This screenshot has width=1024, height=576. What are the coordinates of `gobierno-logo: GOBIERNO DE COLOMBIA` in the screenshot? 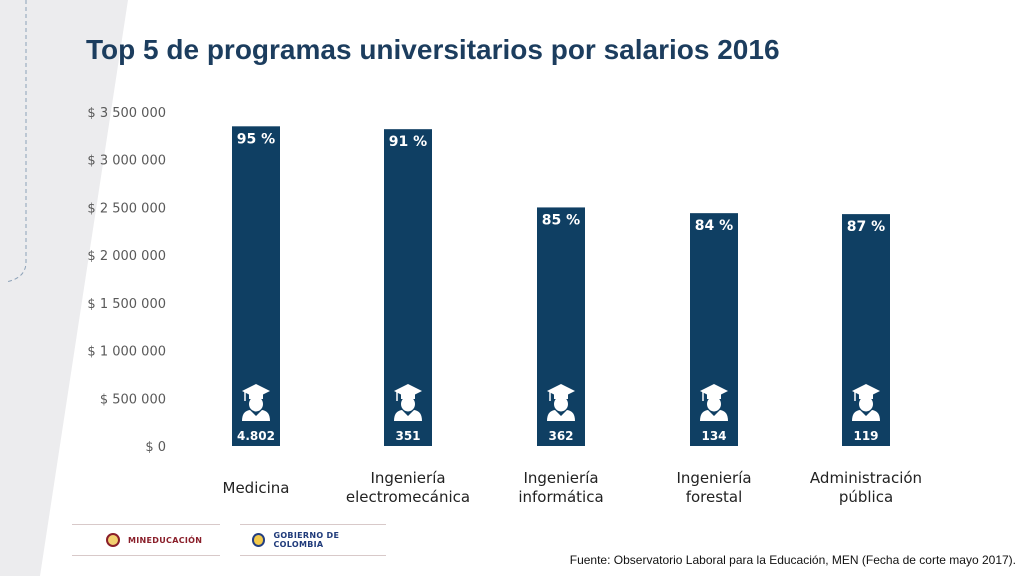 It's located at (313, 540).